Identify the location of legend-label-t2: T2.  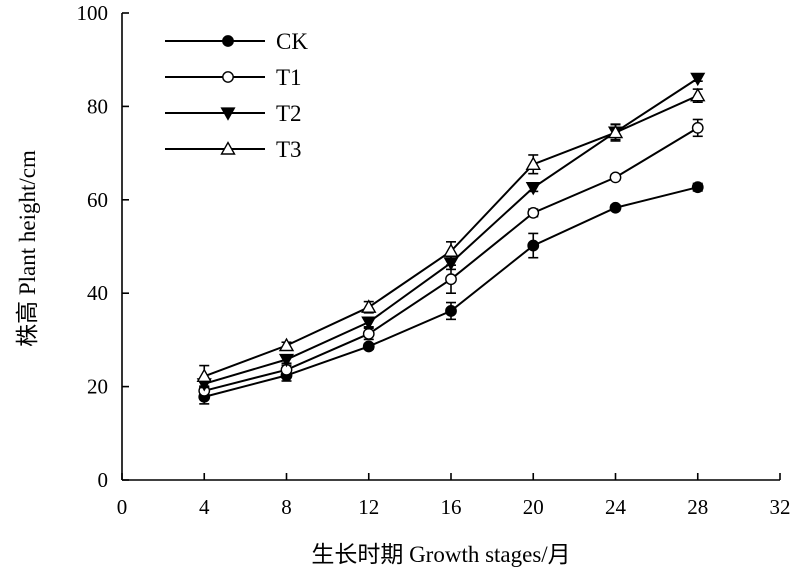
(289, 113).